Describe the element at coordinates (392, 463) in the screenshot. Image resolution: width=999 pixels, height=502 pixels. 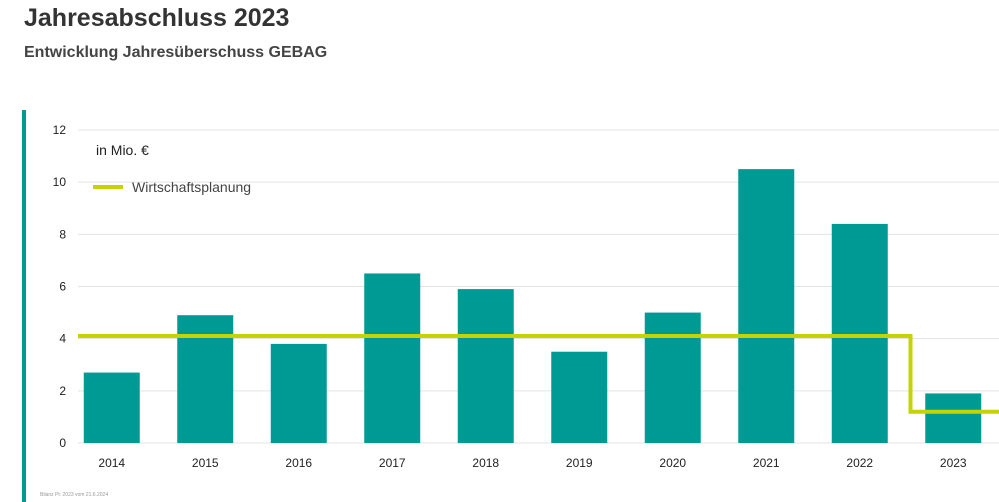
I see `x-tick-label: 2017` at that location.